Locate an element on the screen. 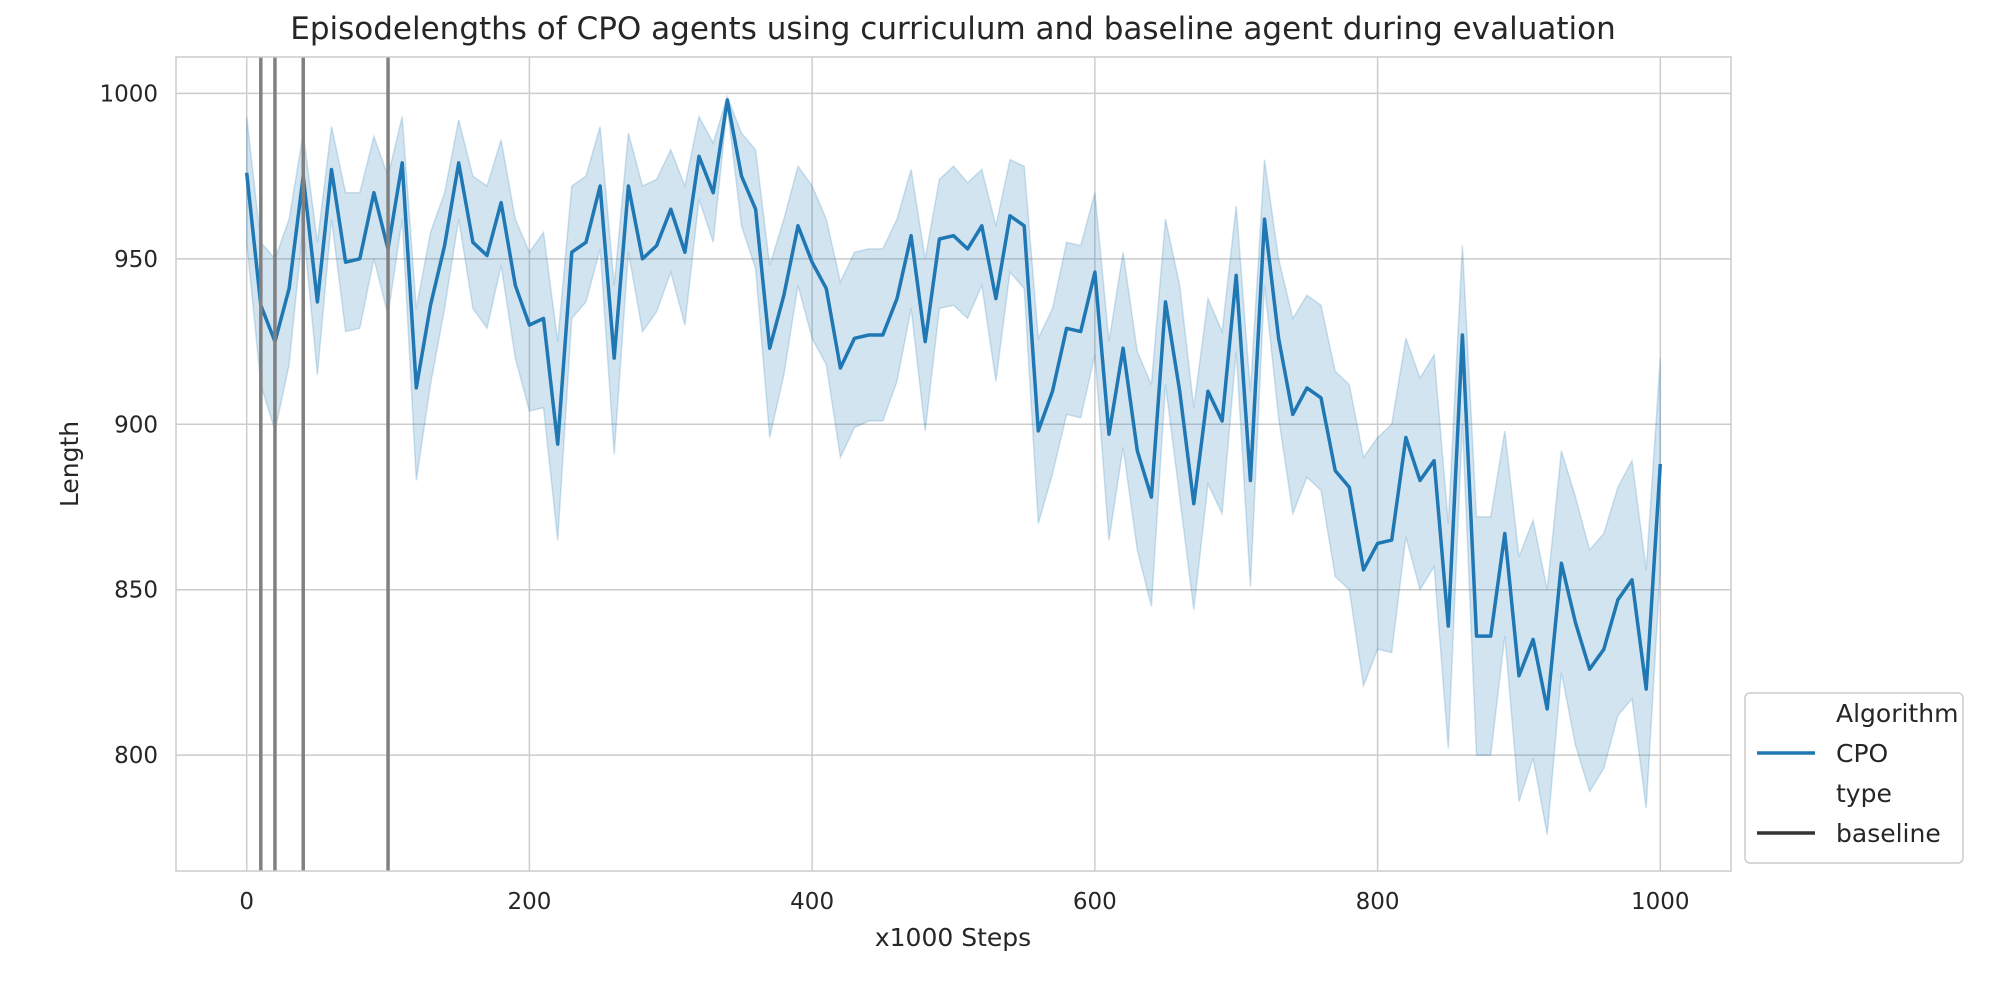 The image size is (2000, 1000). x-tick-label: 0 is located at coordinates (246, 902).